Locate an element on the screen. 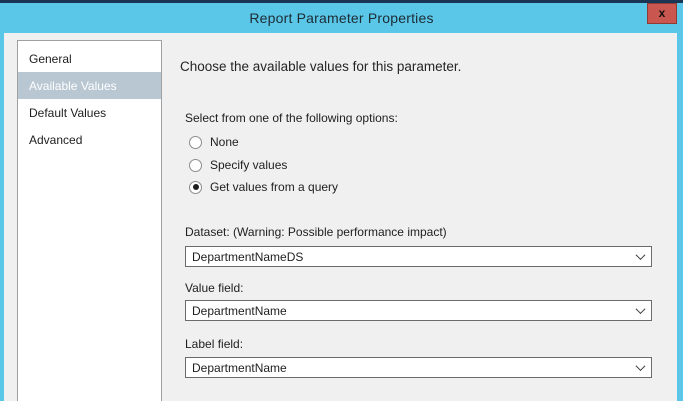 Image resolution: width=683 pixels, height=401 pixels. radio-specify-values: Specify values is located at coordinates (238, 165).